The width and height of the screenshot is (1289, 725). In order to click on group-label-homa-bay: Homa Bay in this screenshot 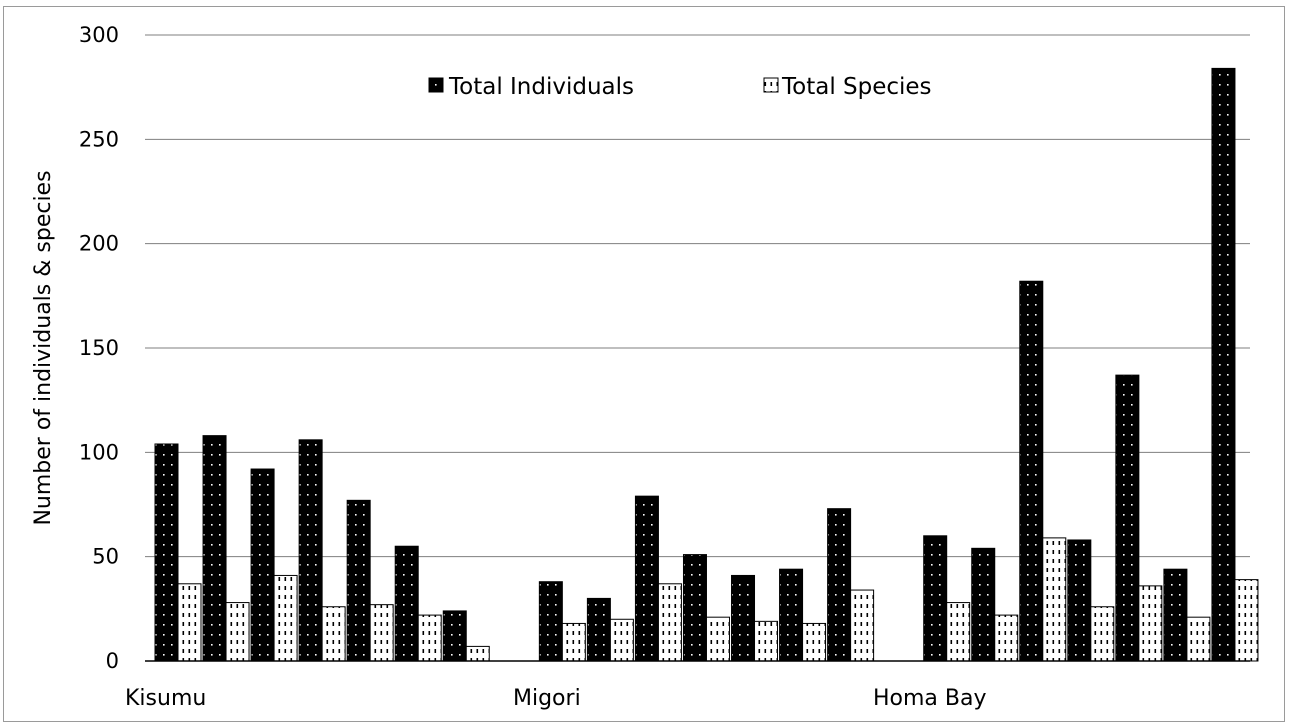, I will do `click(930, 698)`.